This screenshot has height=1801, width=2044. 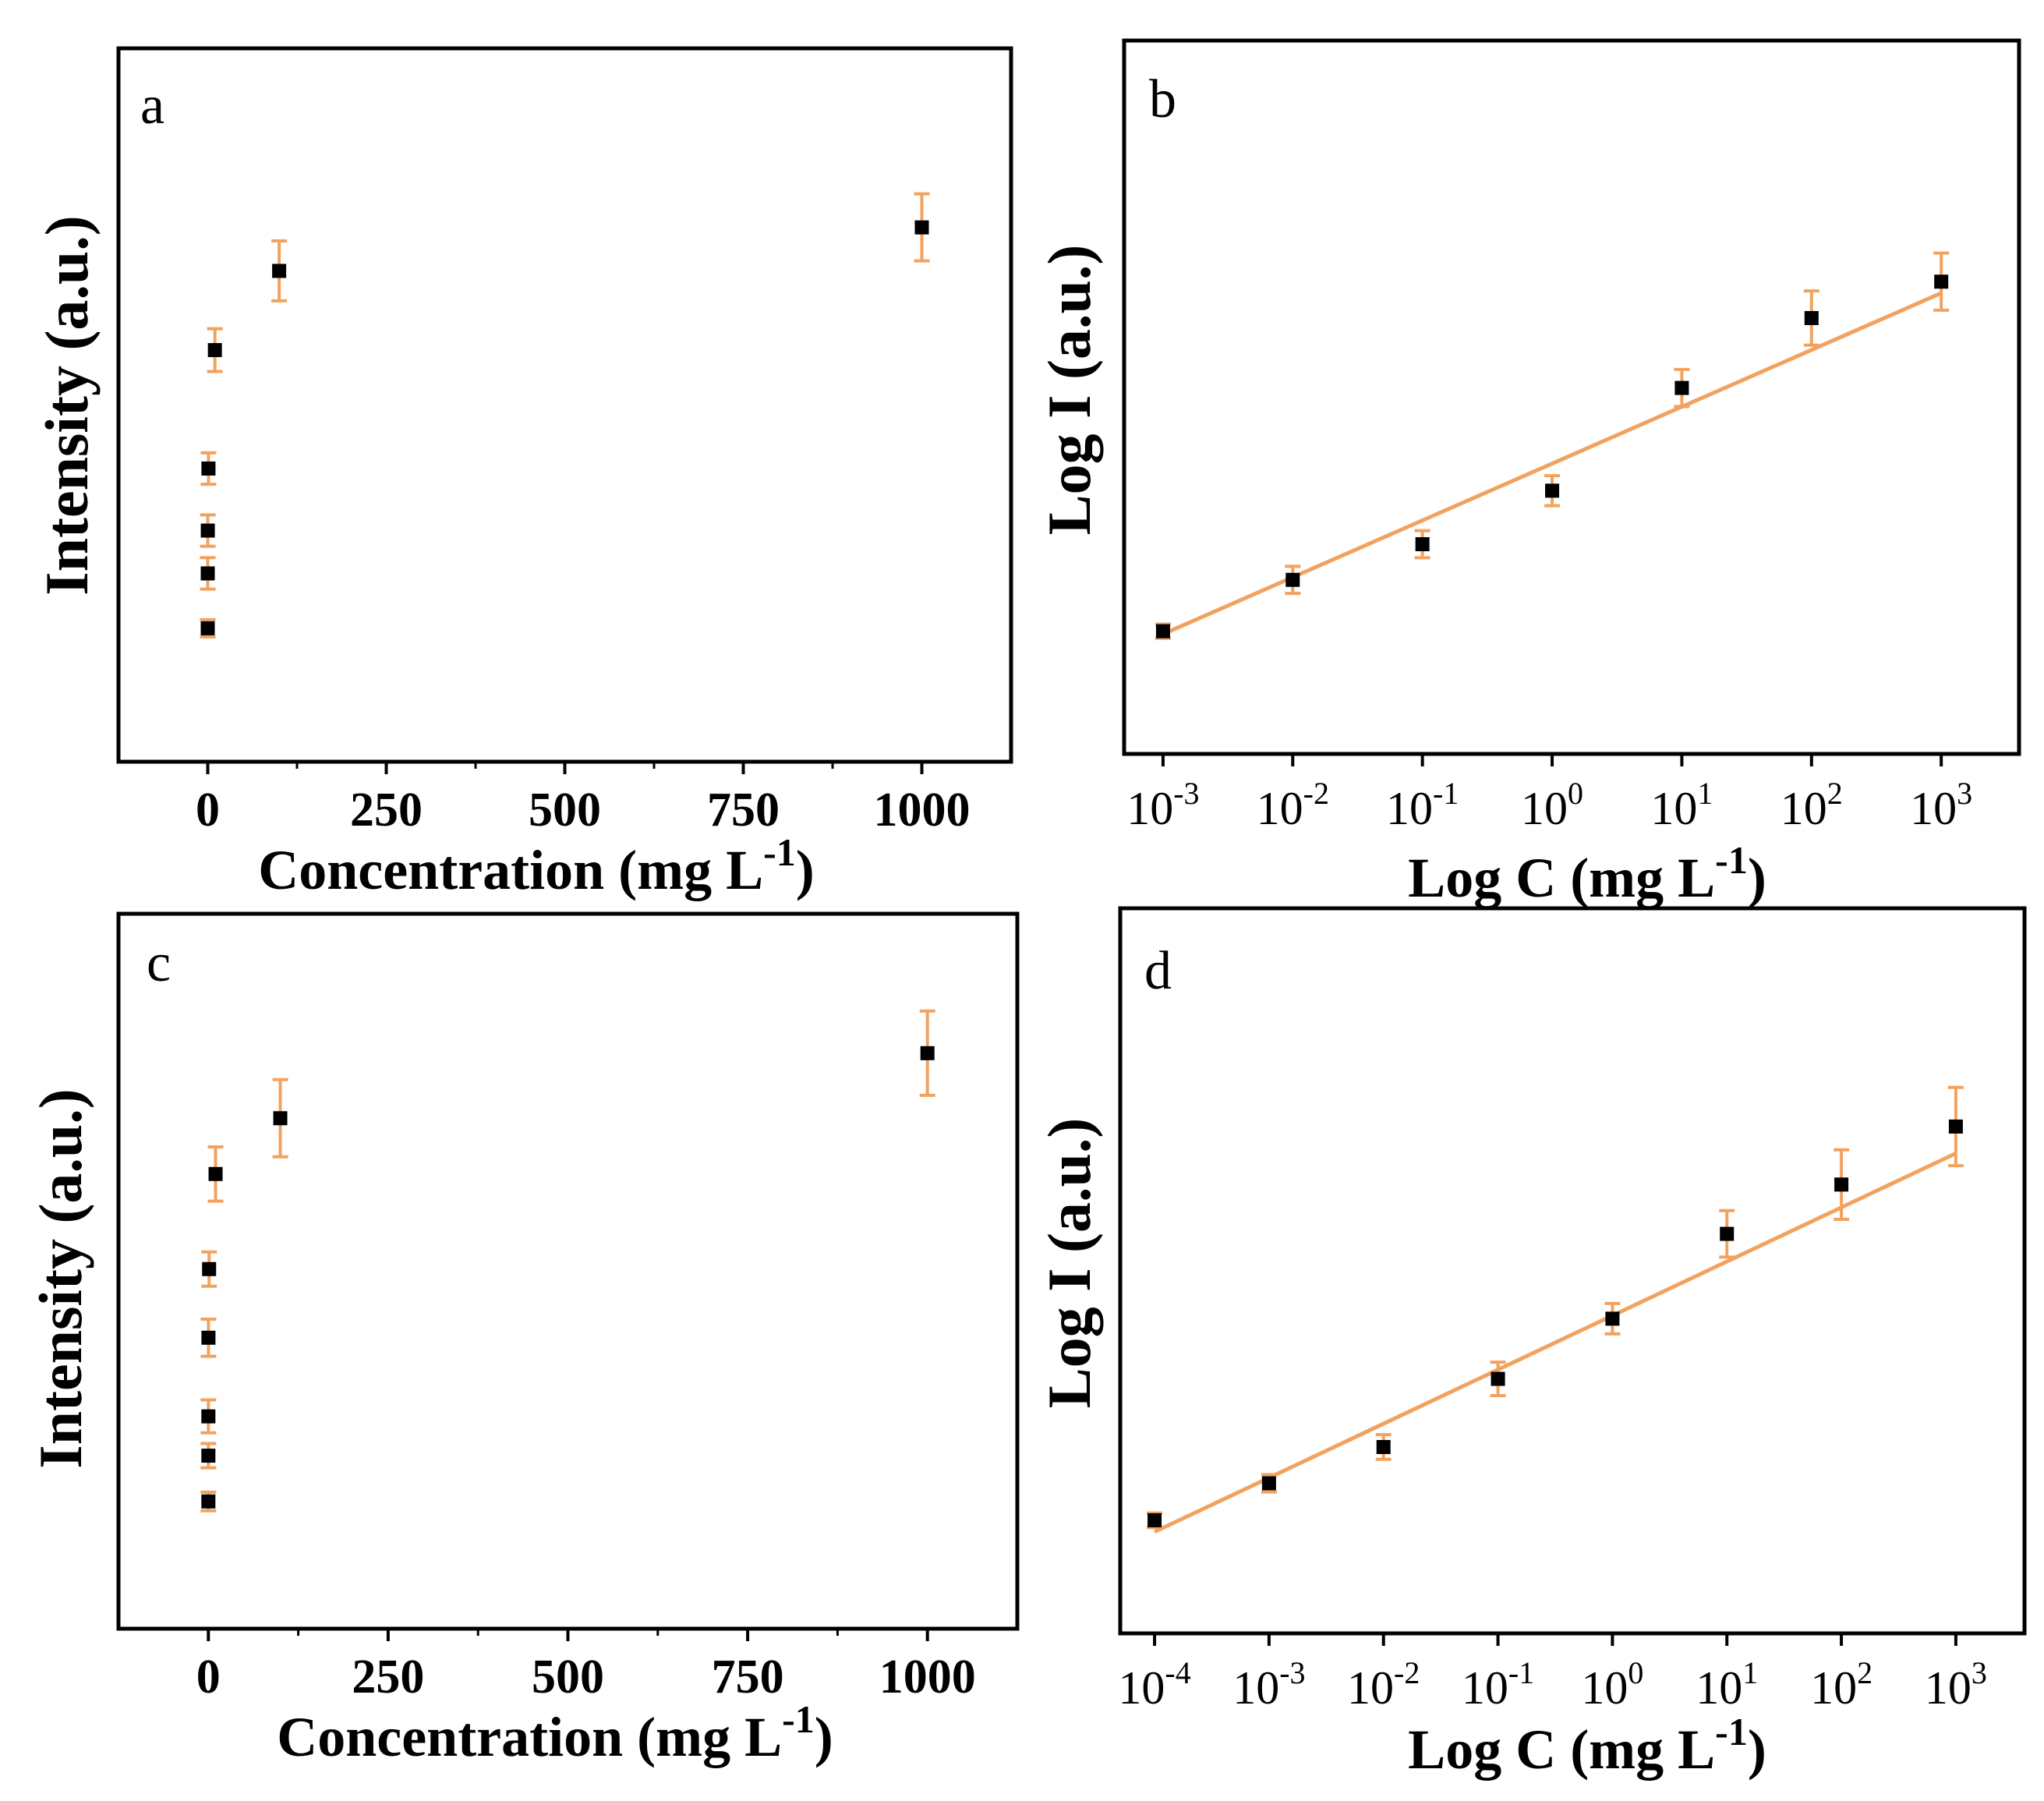 I want to click on panel-a-errorbars, so click(x=565, y=415).